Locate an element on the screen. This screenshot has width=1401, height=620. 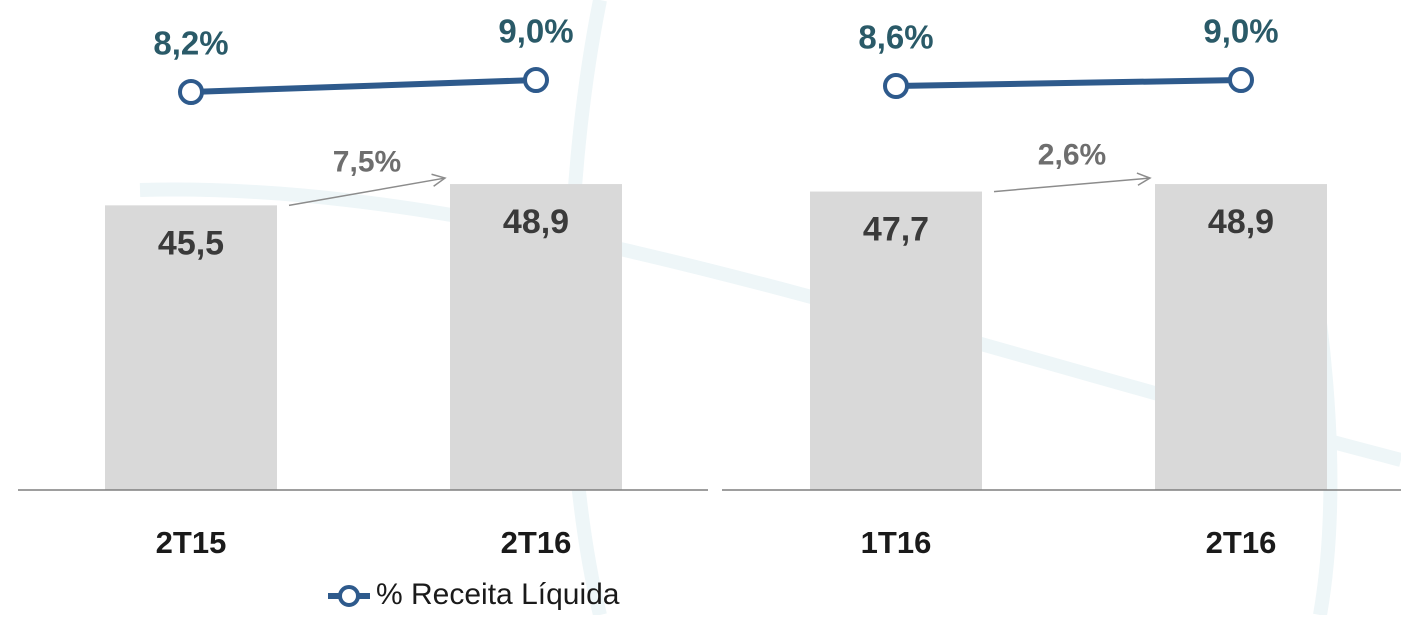
bar-value-label: 45,5 is located at coordinates (191, 243).